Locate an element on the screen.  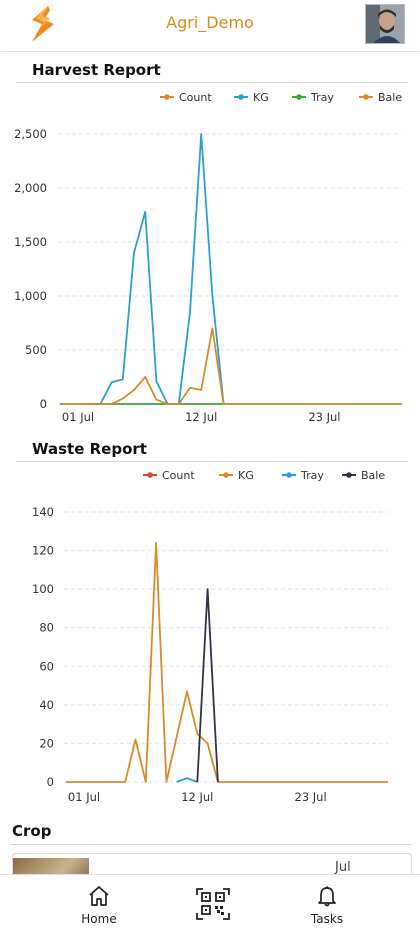
harvest-y-tick: 2,000 is located at coordinates (30, 188).